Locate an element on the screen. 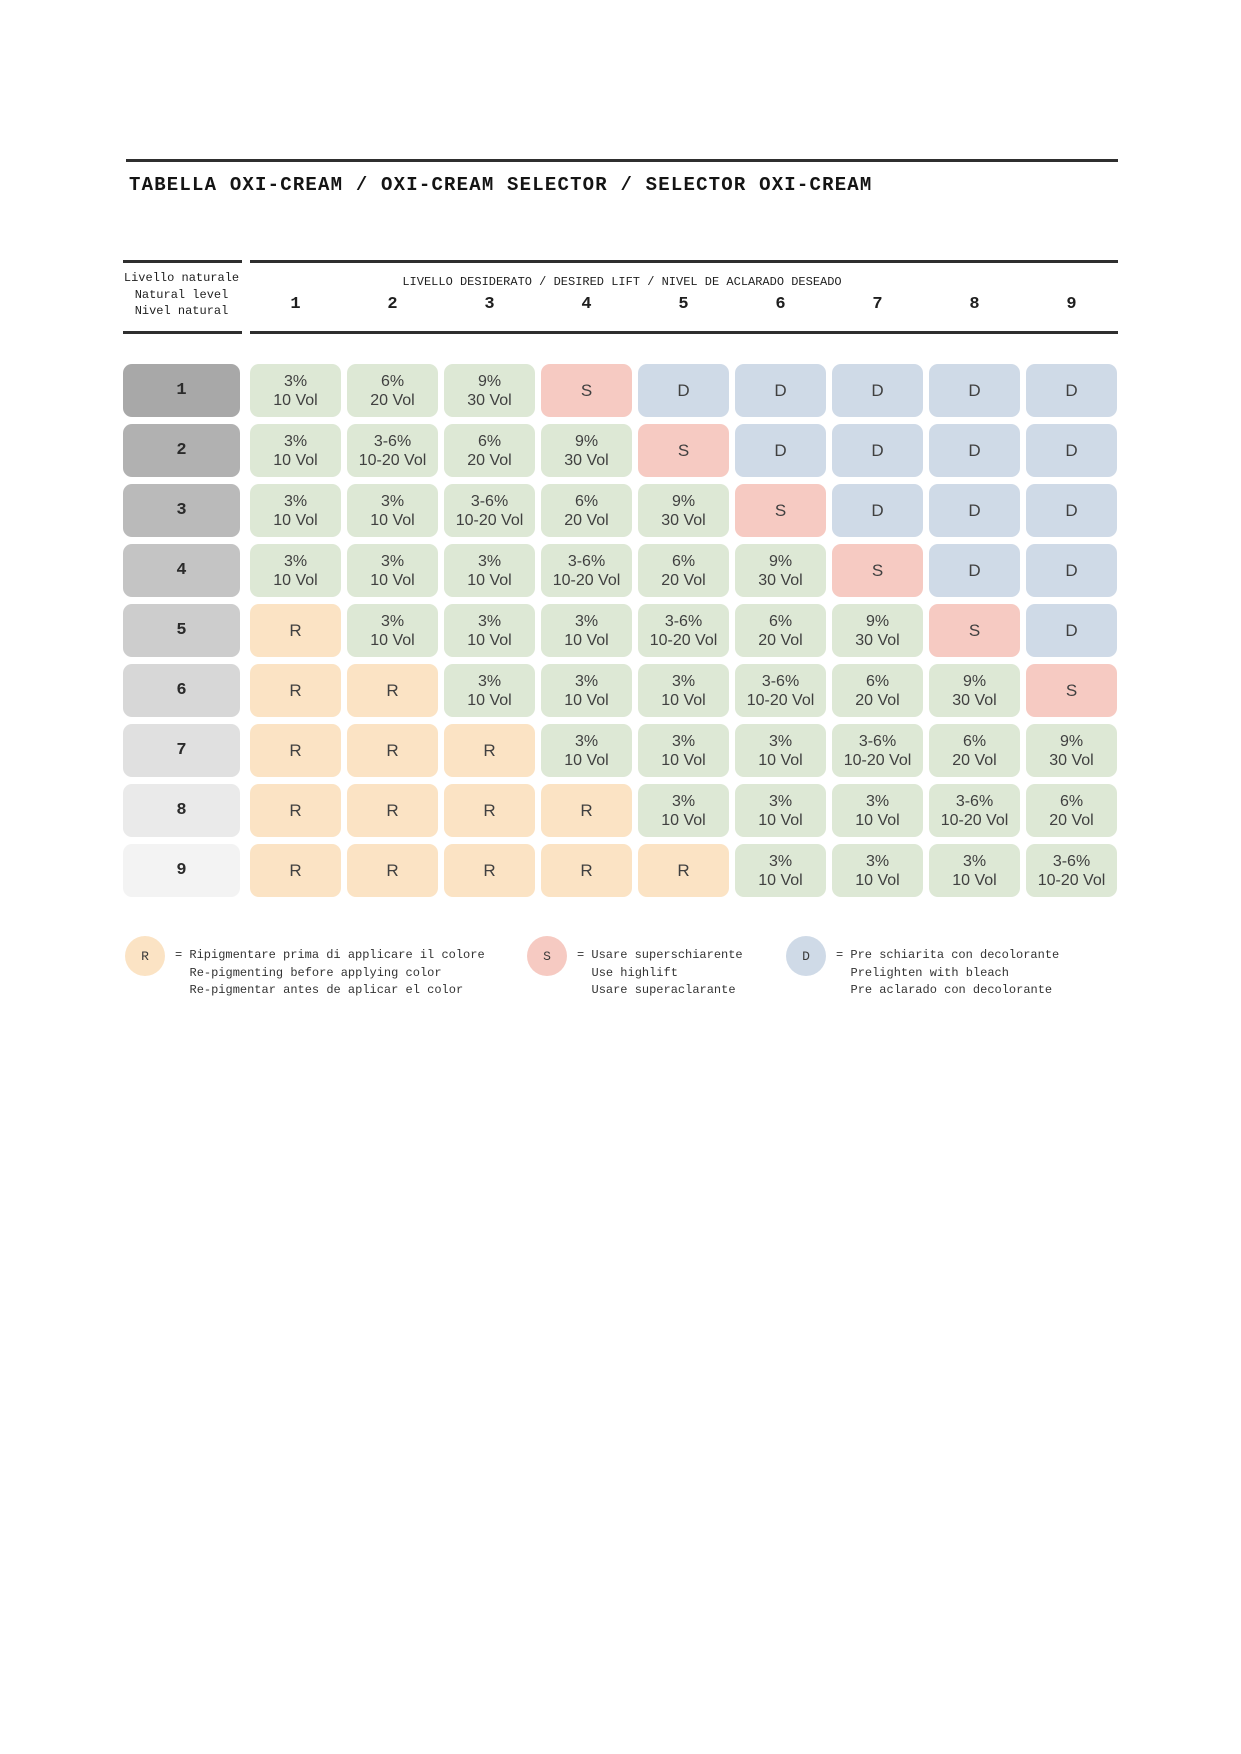 This screenshot has width=1241, height=1754. column-header-number: 1 is located at coordinates (295, 304).